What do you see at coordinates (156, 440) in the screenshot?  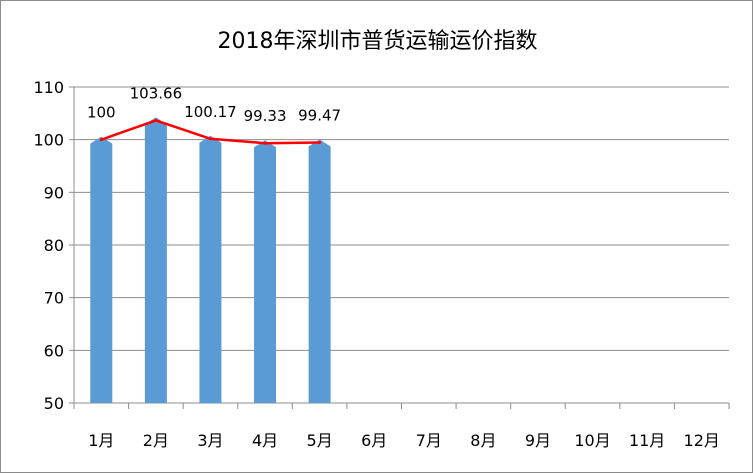 I see `x-tick-label: 2月` at bounding box center [156, 440].